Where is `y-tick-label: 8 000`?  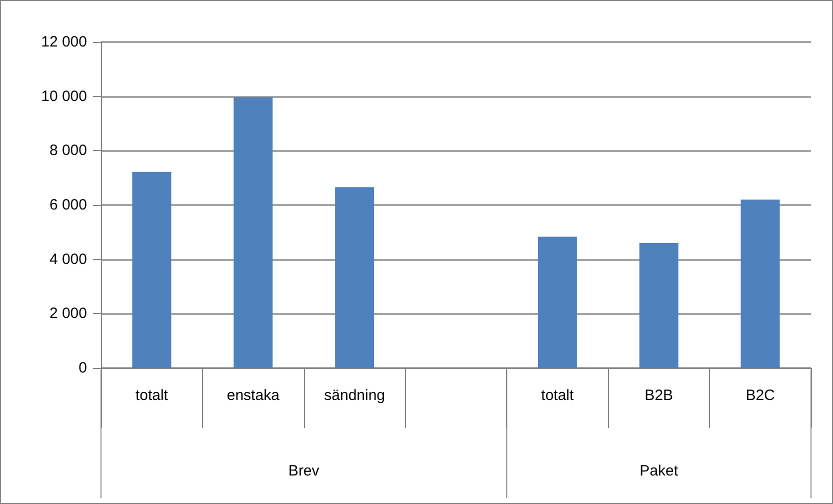 y-tick-label: 8 000 is located at coordinates (68, 151).